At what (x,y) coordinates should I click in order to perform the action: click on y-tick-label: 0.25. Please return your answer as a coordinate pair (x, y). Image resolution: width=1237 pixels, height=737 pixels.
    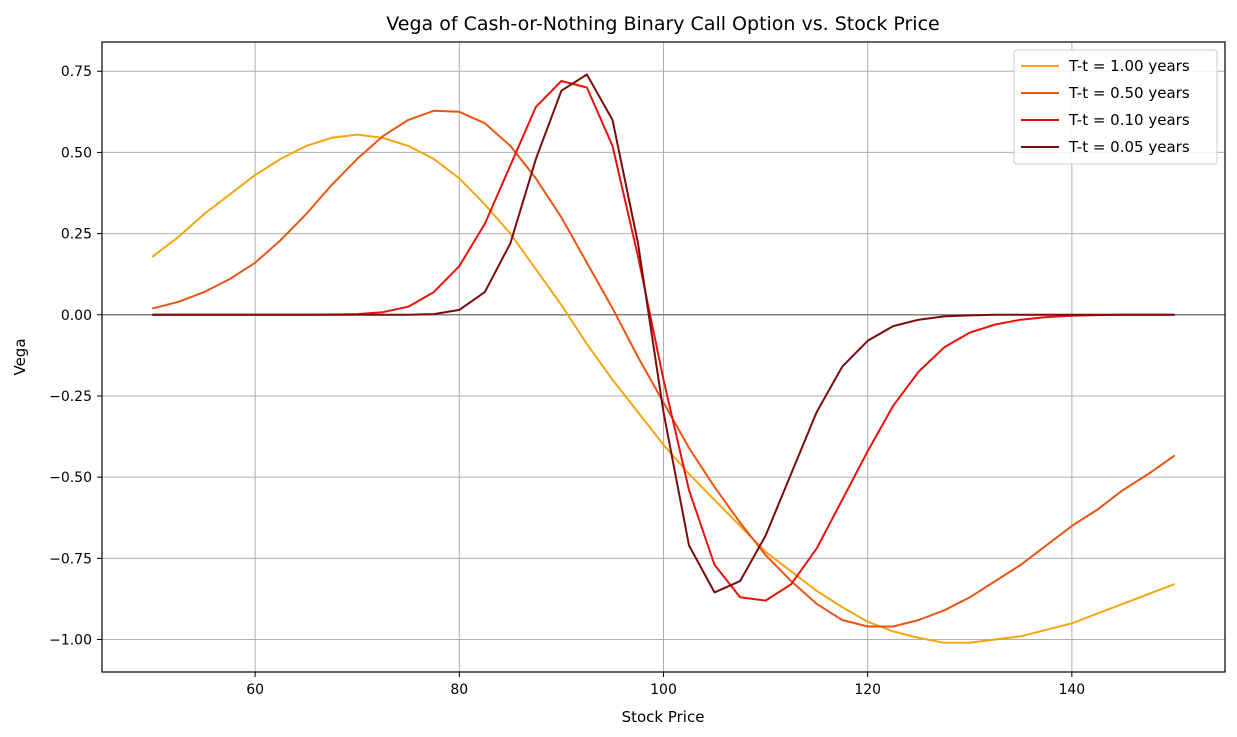
    Looking at the image, I should click on (76, 235).